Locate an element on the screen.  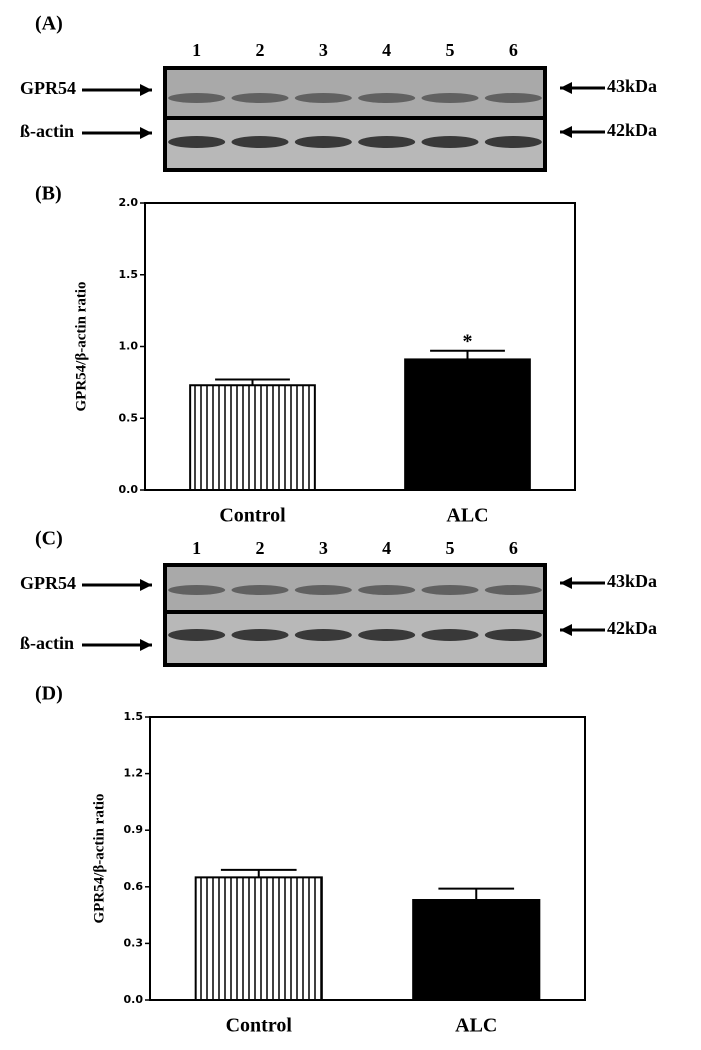
y-tick-label: 0.3 is located at coordinates (134, 942).